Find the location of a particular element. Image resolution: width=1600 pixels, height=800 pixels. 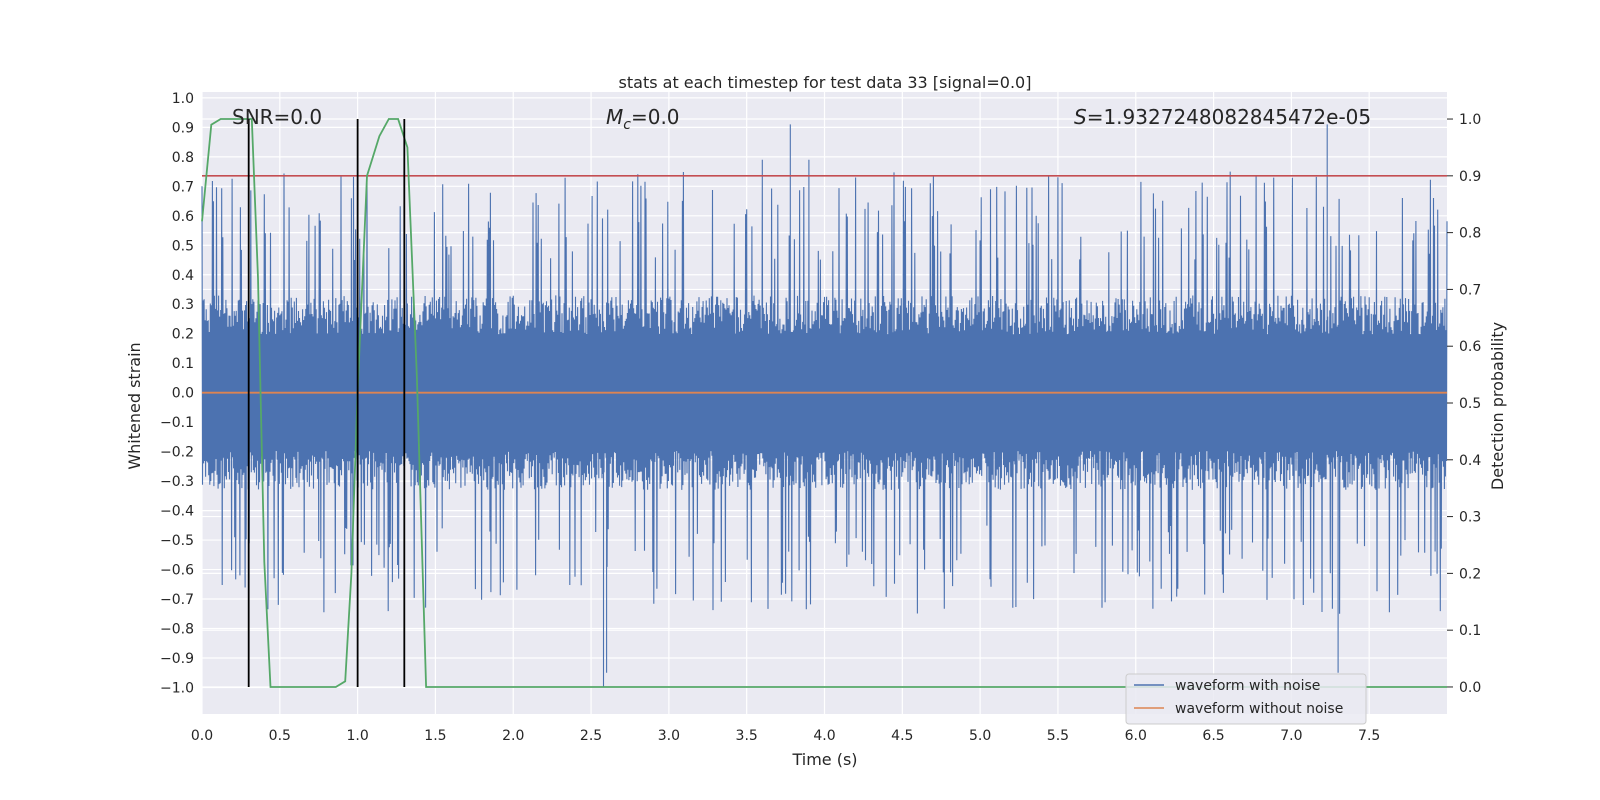

y2-tick-label: 0.0 is located at coordinates (1470, 688).